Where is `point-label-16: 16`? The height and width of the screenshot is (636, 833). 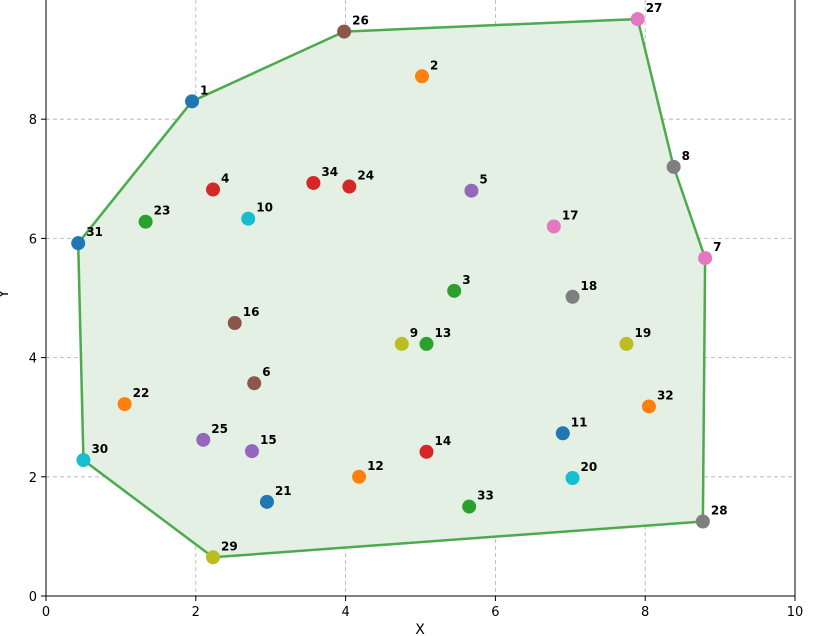 point-label-16: 16 is located at coordinates (251, 312).